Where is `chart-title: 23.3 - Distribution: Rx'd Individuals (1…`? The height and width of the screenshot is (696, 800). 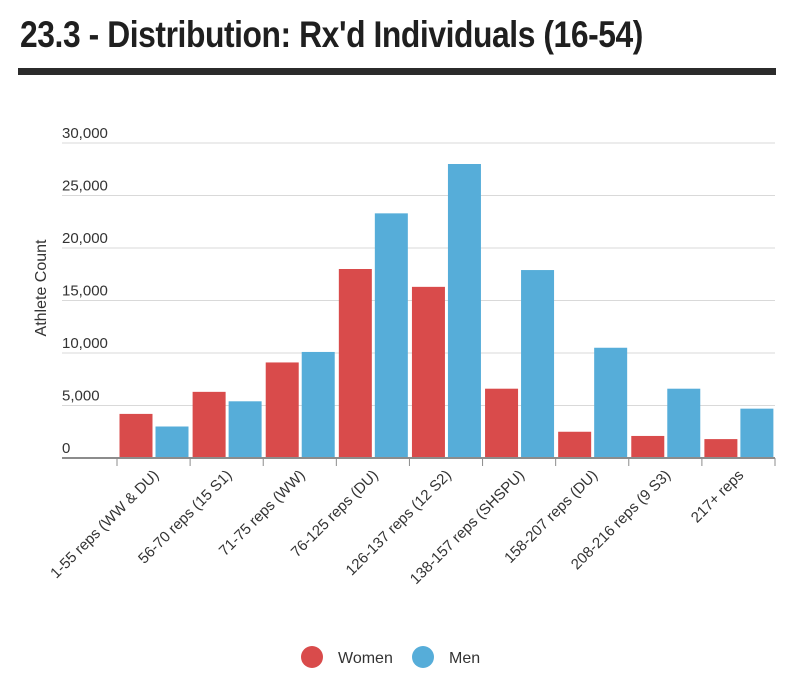
chart-title: 23.3 - Distribution: Rx'd Individuals (1… is located at coordinates (331, 34).